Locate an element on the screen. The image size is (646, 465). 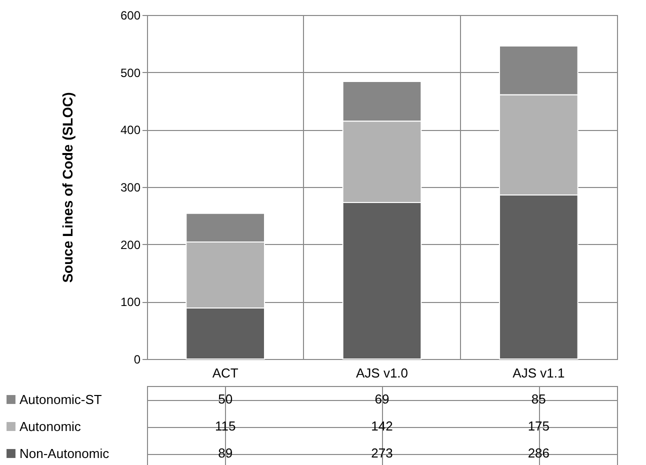
x-tick-label: ACT is located at coordinates (225, 373).